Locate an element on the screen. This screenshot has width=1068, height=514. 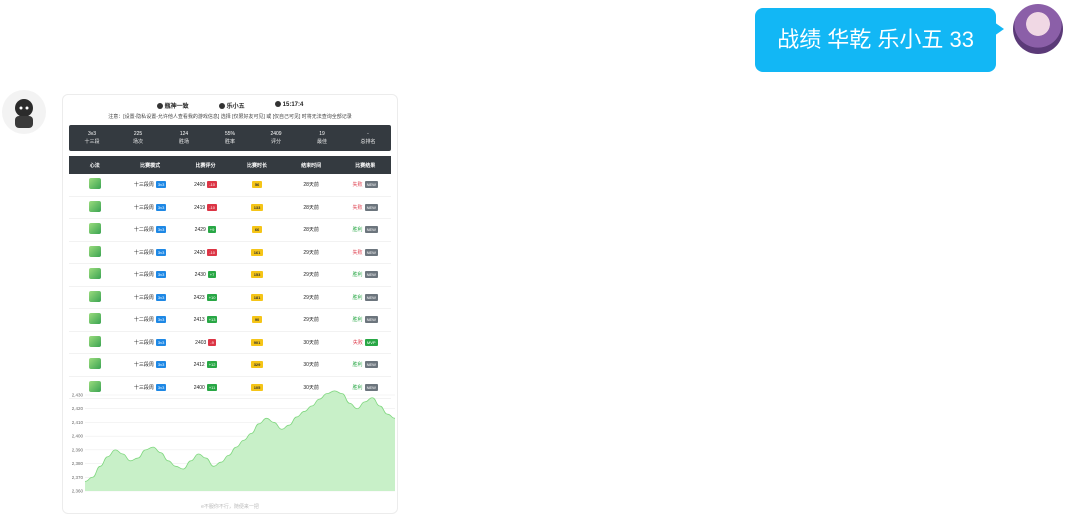
y-tick-label: 2,370 is located at coordinates (78, 477).